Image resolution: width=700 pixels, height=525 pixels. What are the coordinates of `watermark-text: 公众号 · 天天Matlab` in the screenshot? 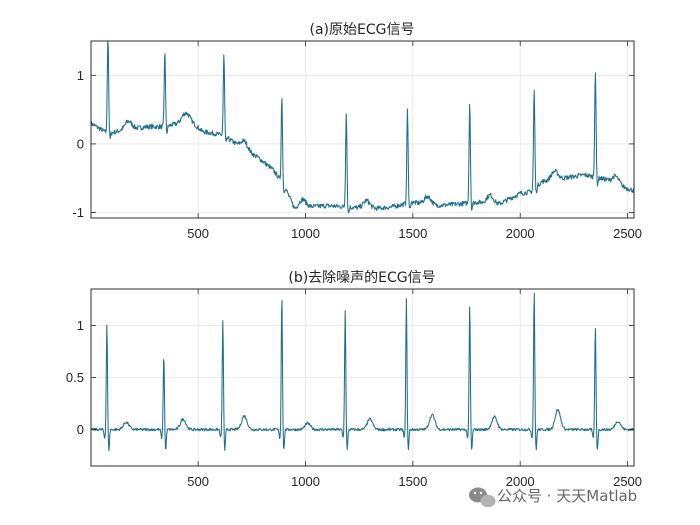 It's located at (567, 496).